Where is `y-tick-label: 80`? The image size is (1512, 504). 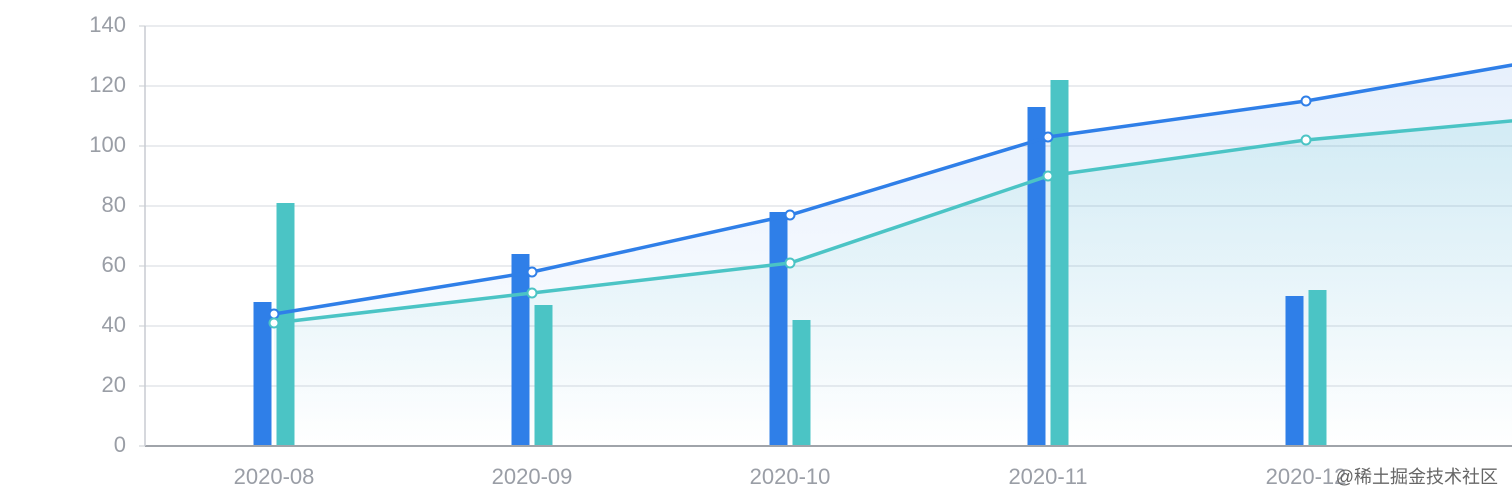 y-tick-label: 80 is located at coordinates (114, 204).